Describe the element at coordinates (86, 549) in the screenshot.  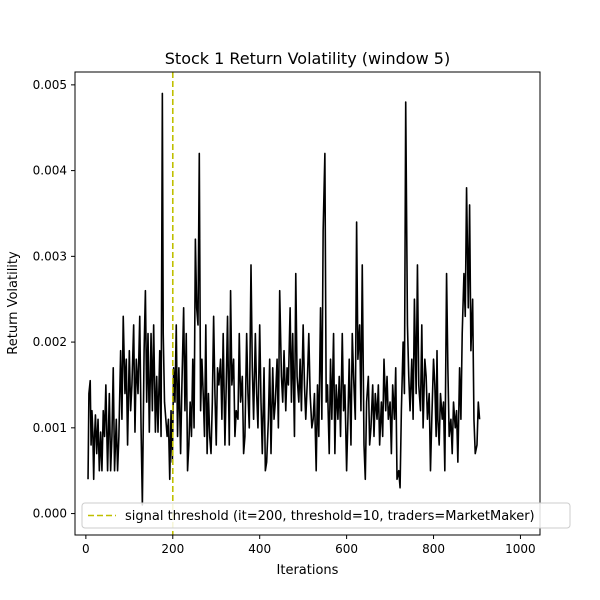
I see `x-tick-label: 0` at that location.